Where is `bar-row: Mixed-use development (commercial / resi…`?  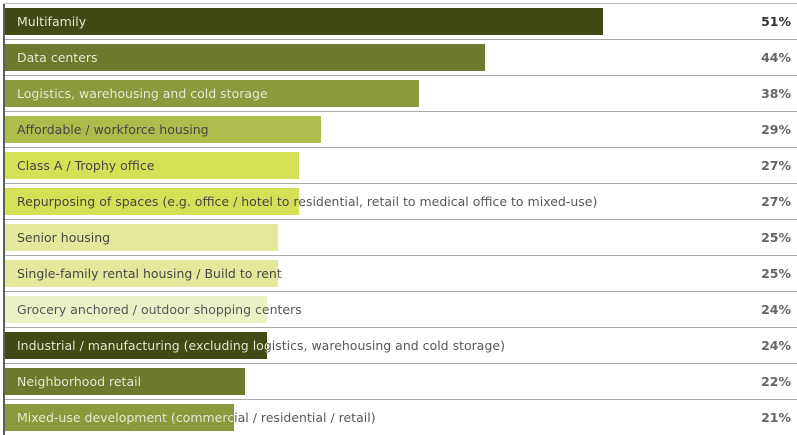
bar-row: Mixed-use development (commercial / resi… is located at coordinates (401, 417).